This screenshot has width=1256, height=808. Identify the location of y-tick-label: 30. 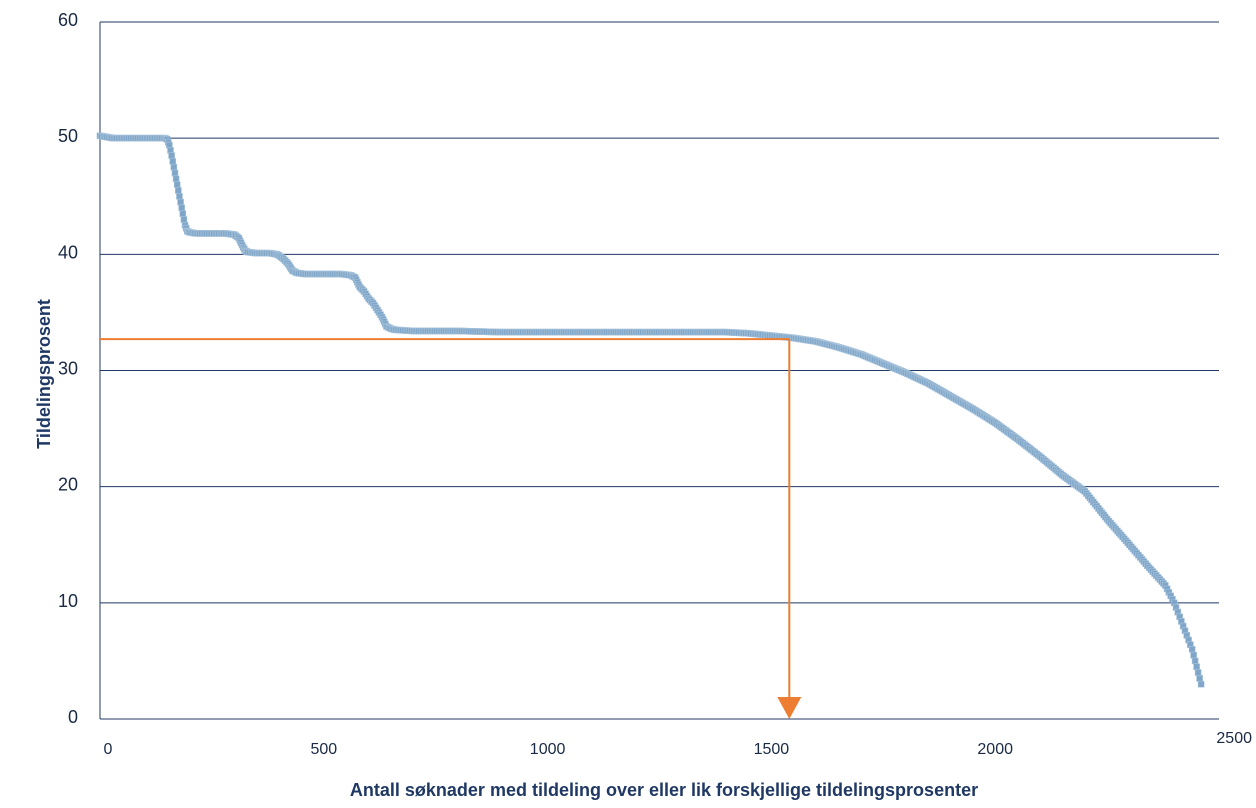
(68, 369).